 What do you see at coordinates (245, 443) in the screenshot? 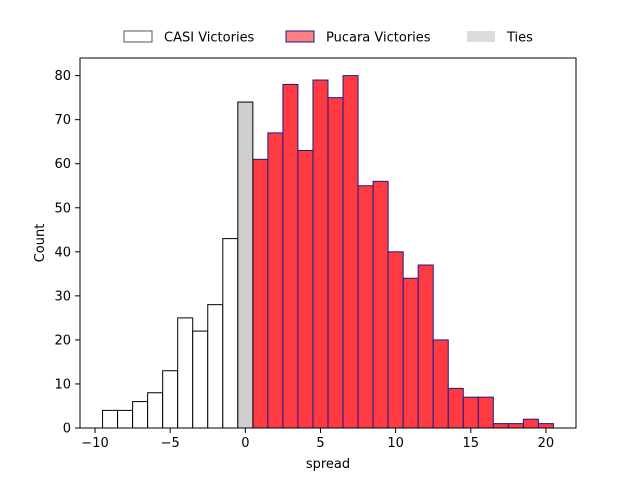
I see `x-tick-label: 0` at bounding box center [245, 443].